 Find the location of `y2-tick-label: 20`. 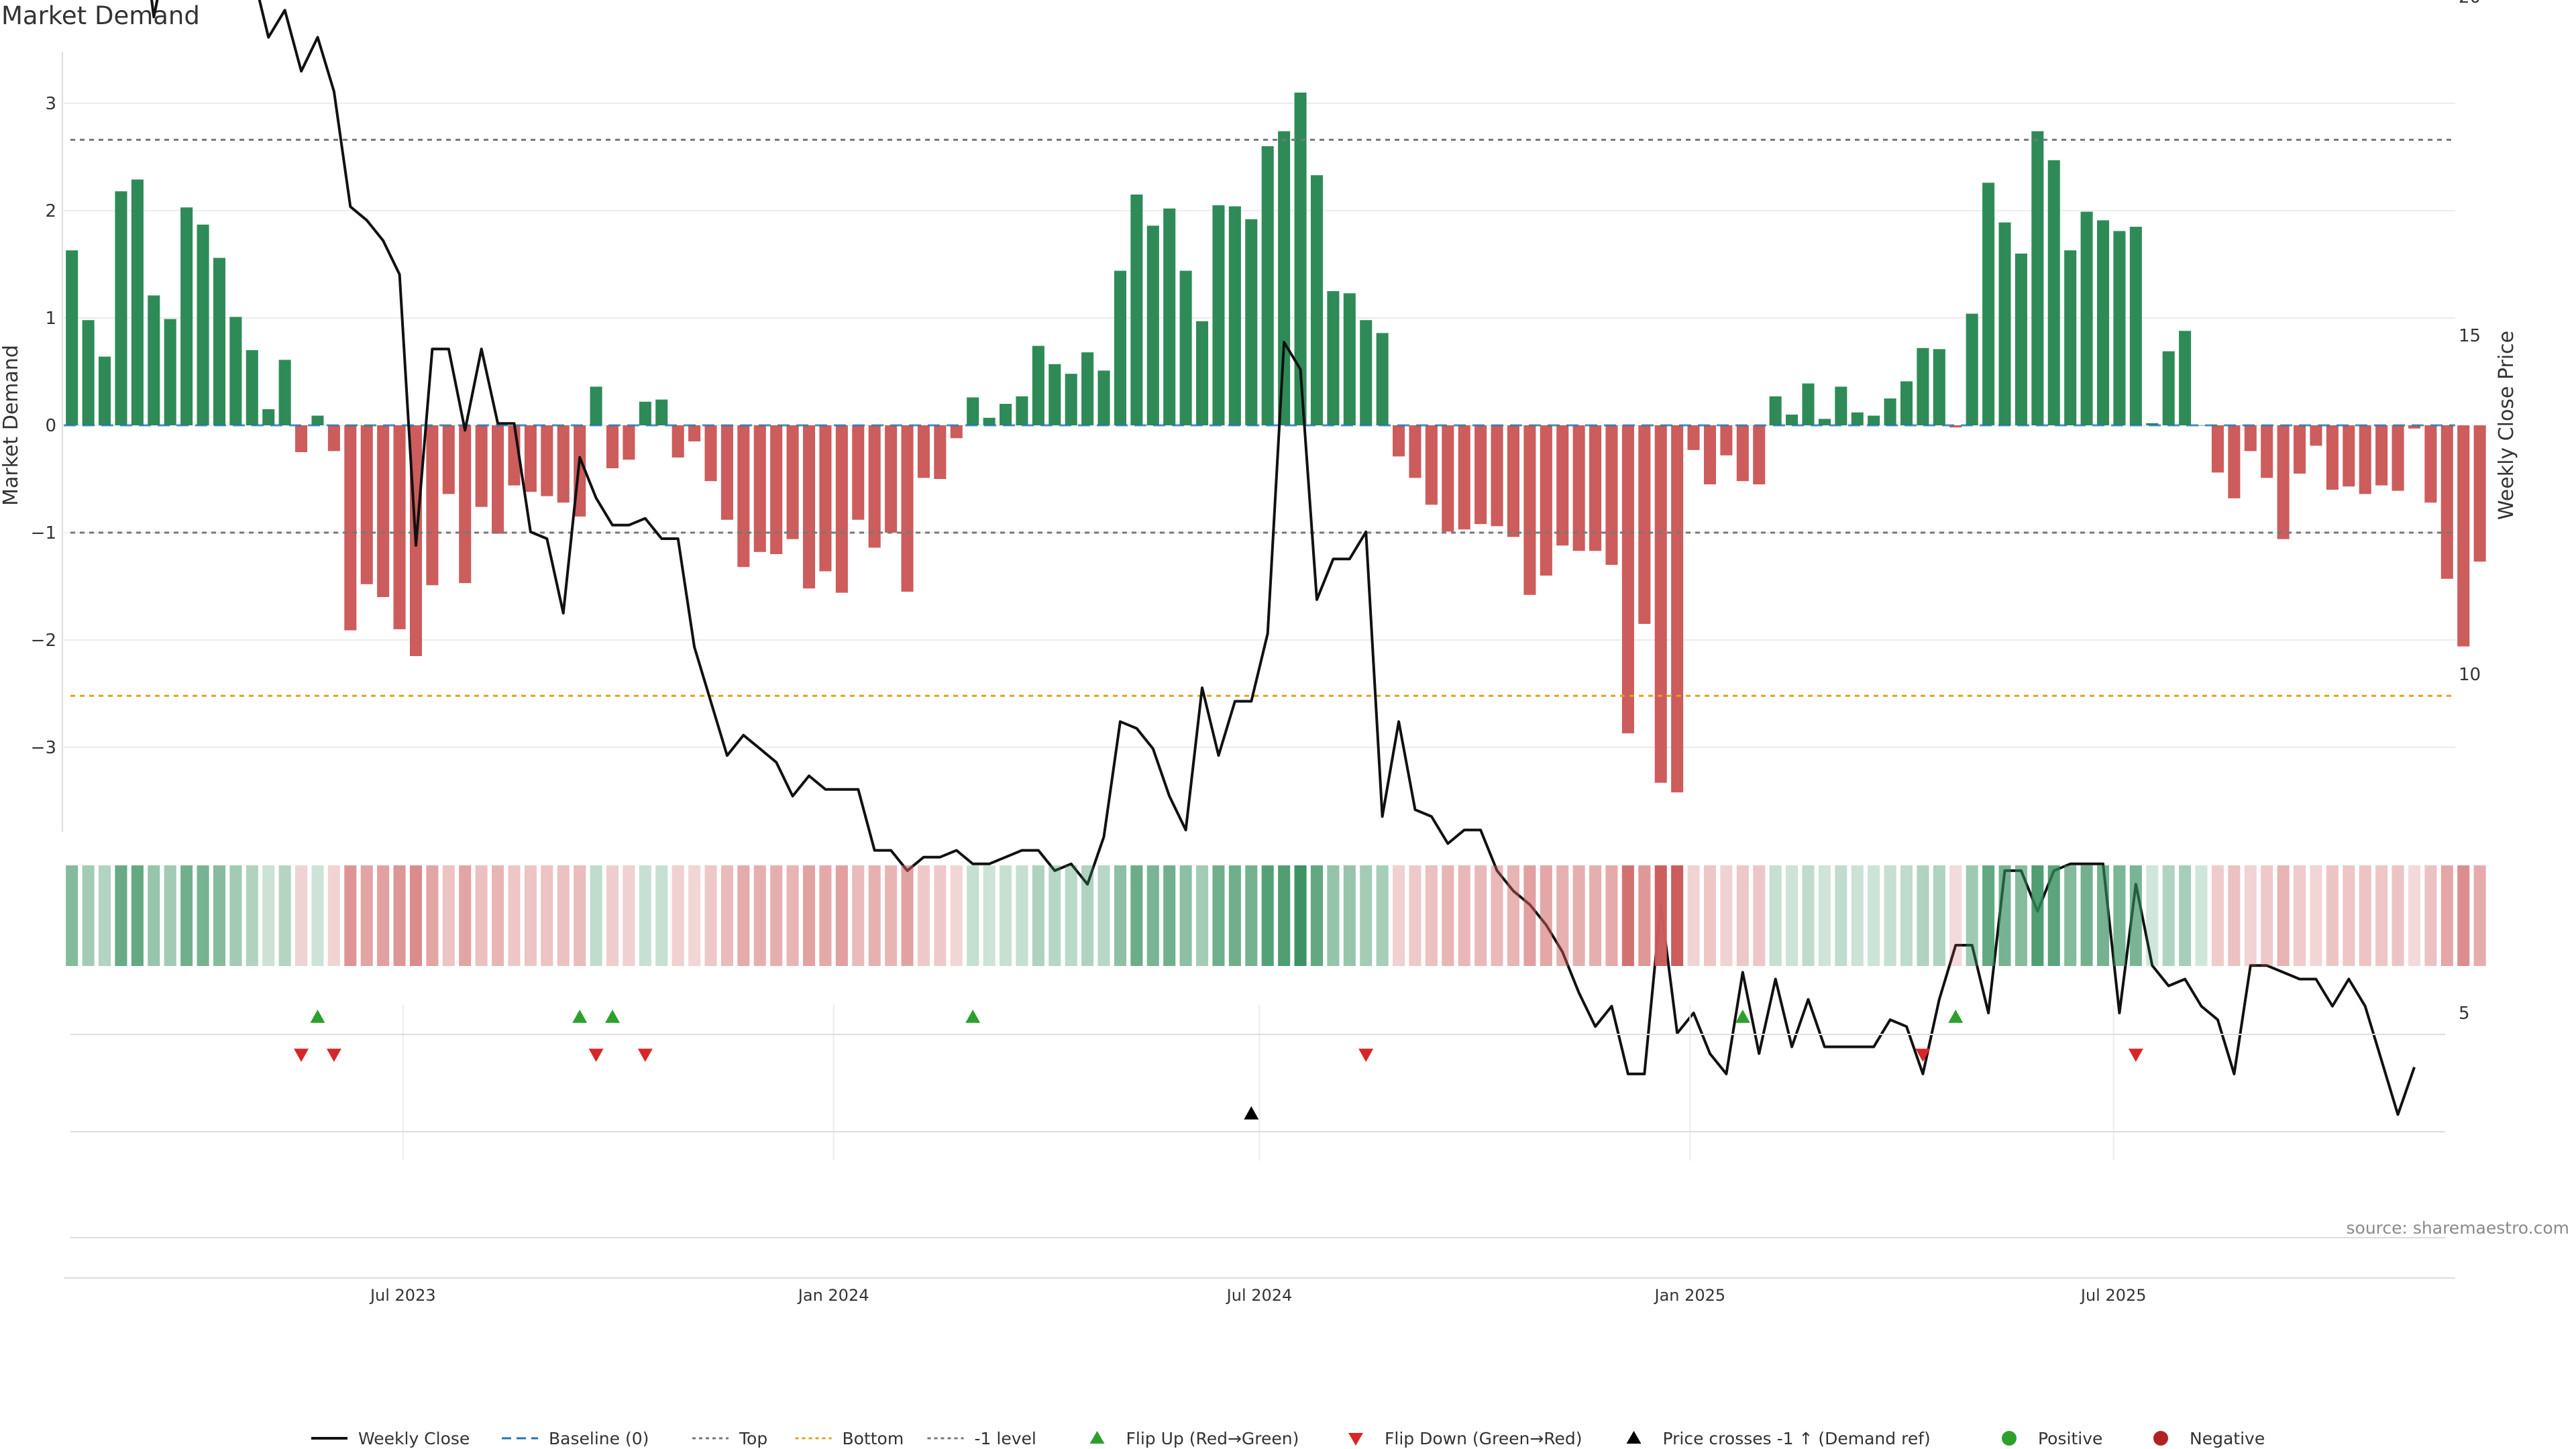

y2-tick-label: 20 is located at coordinates (2470, 3).